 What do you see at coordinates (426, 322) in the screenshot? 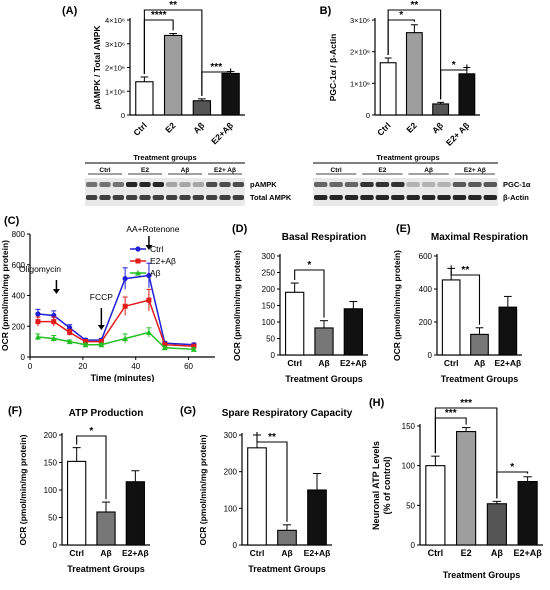
I see `y-tick-label-e: 200` at bounding box center [426, 322].